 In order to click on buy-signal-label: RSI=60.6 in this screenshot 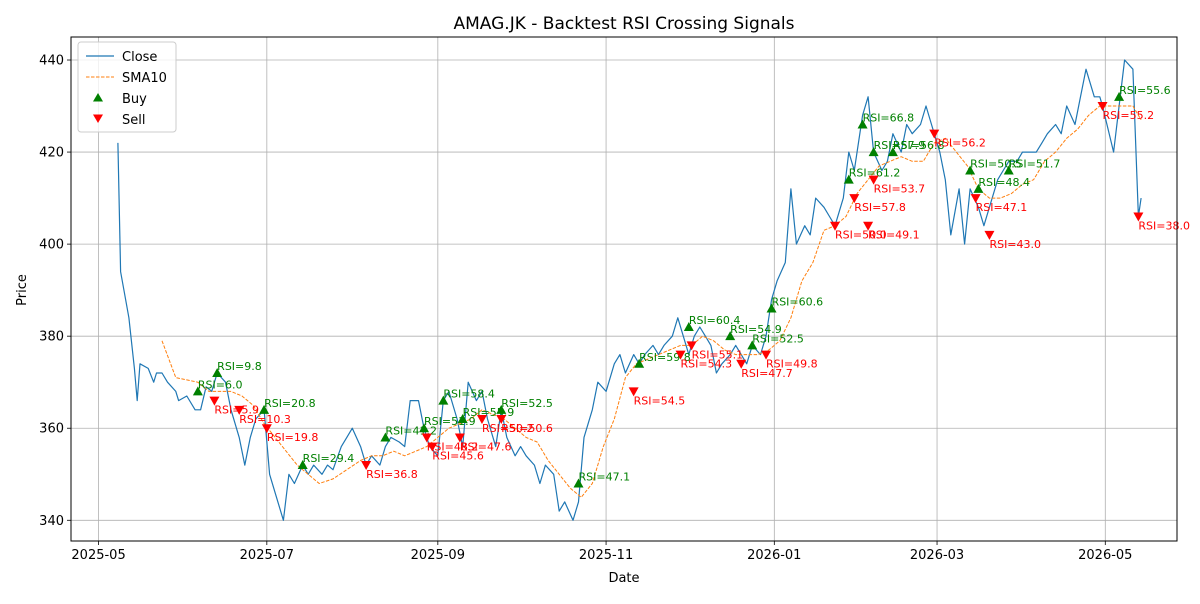, I will do `click(798, 302)`.